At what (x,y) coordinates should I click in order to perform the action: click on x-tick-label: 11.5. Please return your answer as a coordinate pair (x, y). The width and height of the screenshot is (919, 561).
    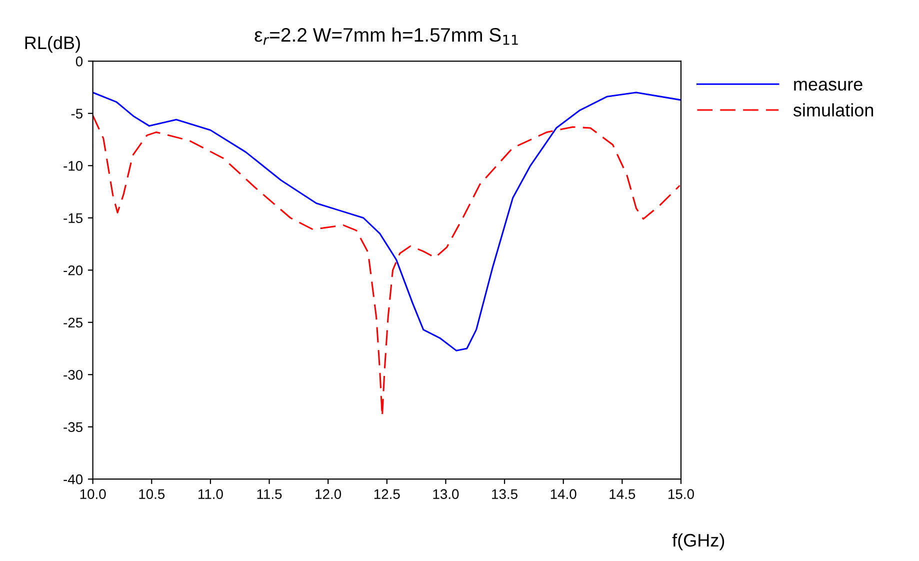
    Looking at the image, I should click on (269, 494).